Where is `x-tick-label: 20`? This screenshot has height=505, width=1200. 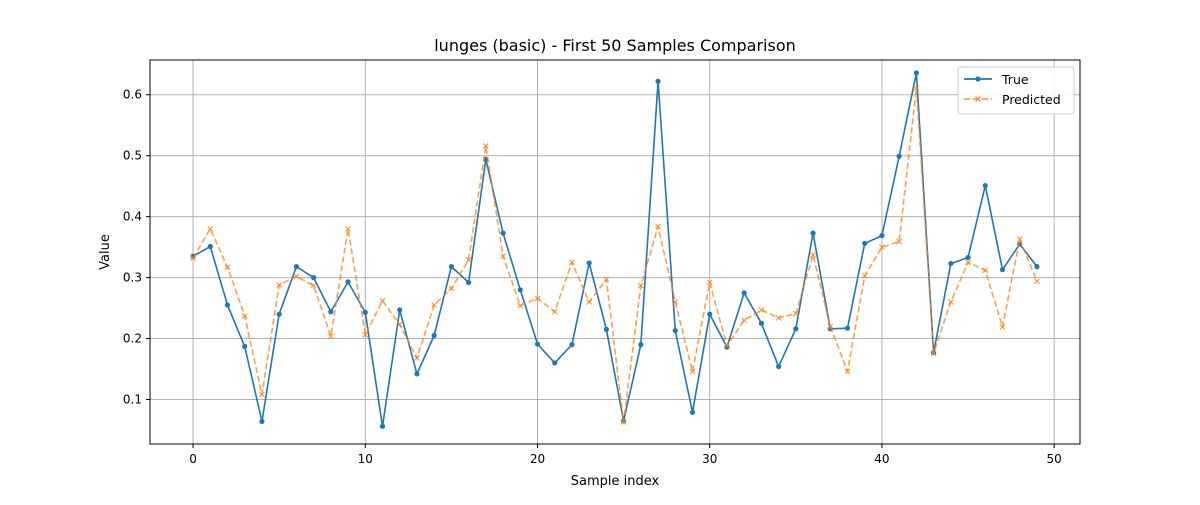
x-tick-label: 20 is located at coordinates (537, 459).